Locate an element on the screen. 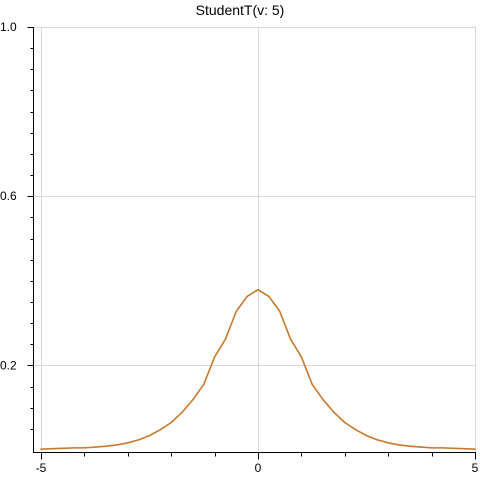 The width and height of the screenshot is (480, 480). x-tick-label: 0 is located at coordinates (258, 468).